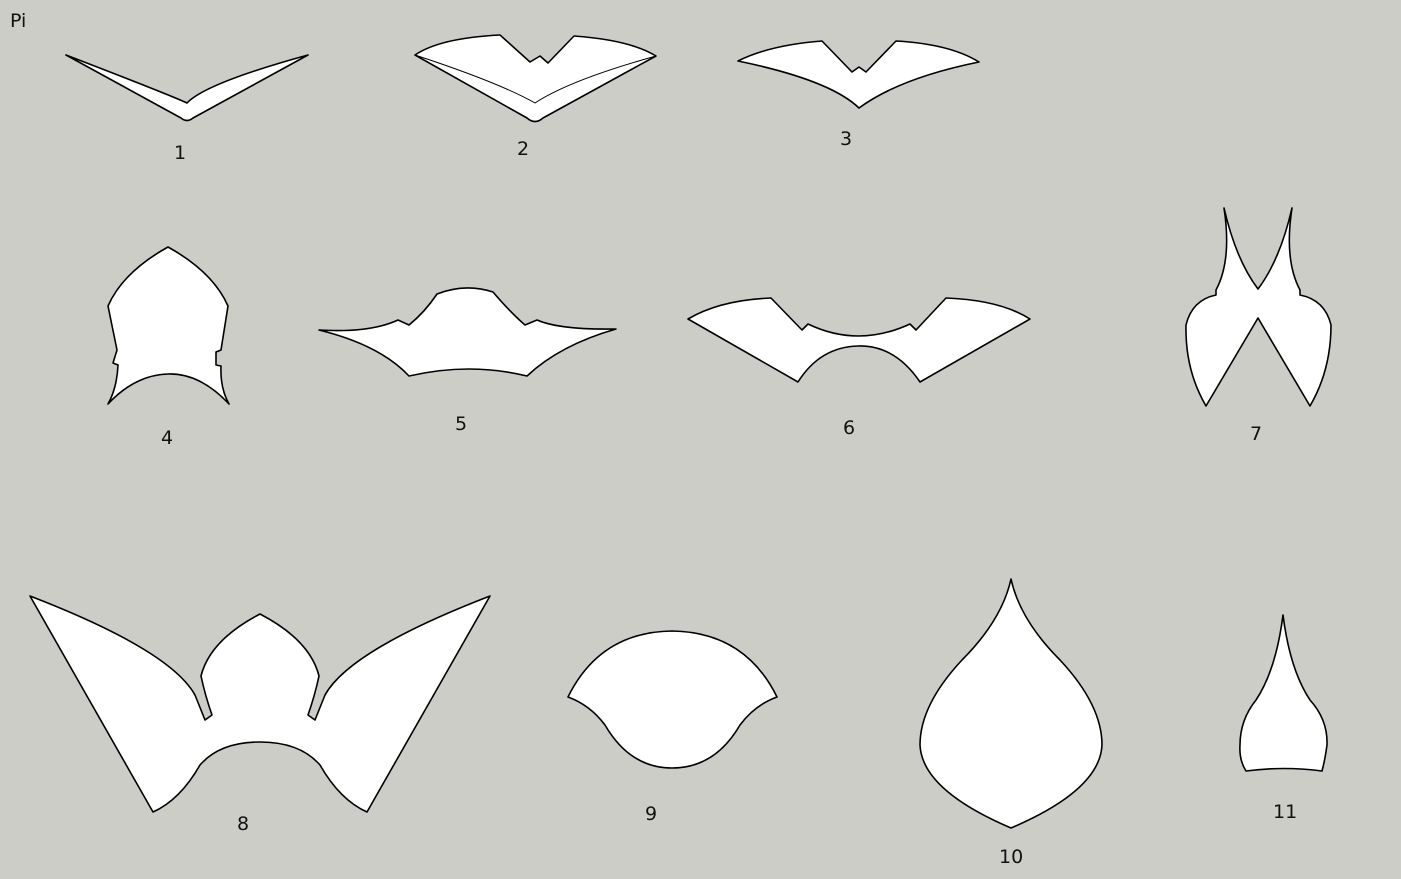  I want to click on piece-5-shape, so click(467, 332).